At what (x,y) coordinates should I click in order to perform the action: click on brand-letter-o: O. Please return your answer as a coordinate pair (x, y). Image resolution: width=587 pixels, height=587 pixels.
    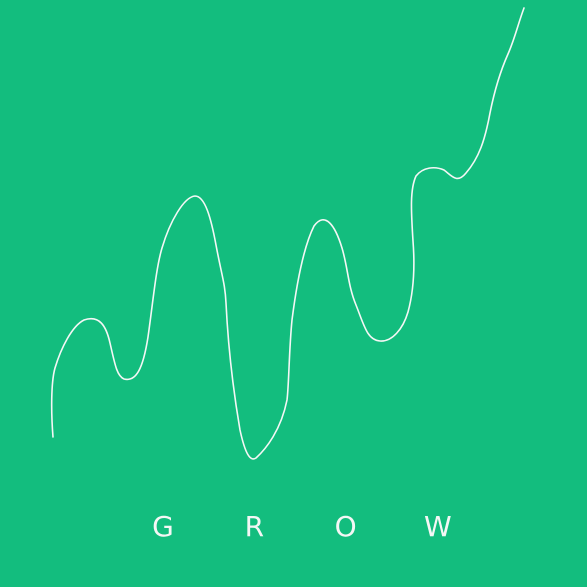
    Looking at the image, I should click on (345, 526).